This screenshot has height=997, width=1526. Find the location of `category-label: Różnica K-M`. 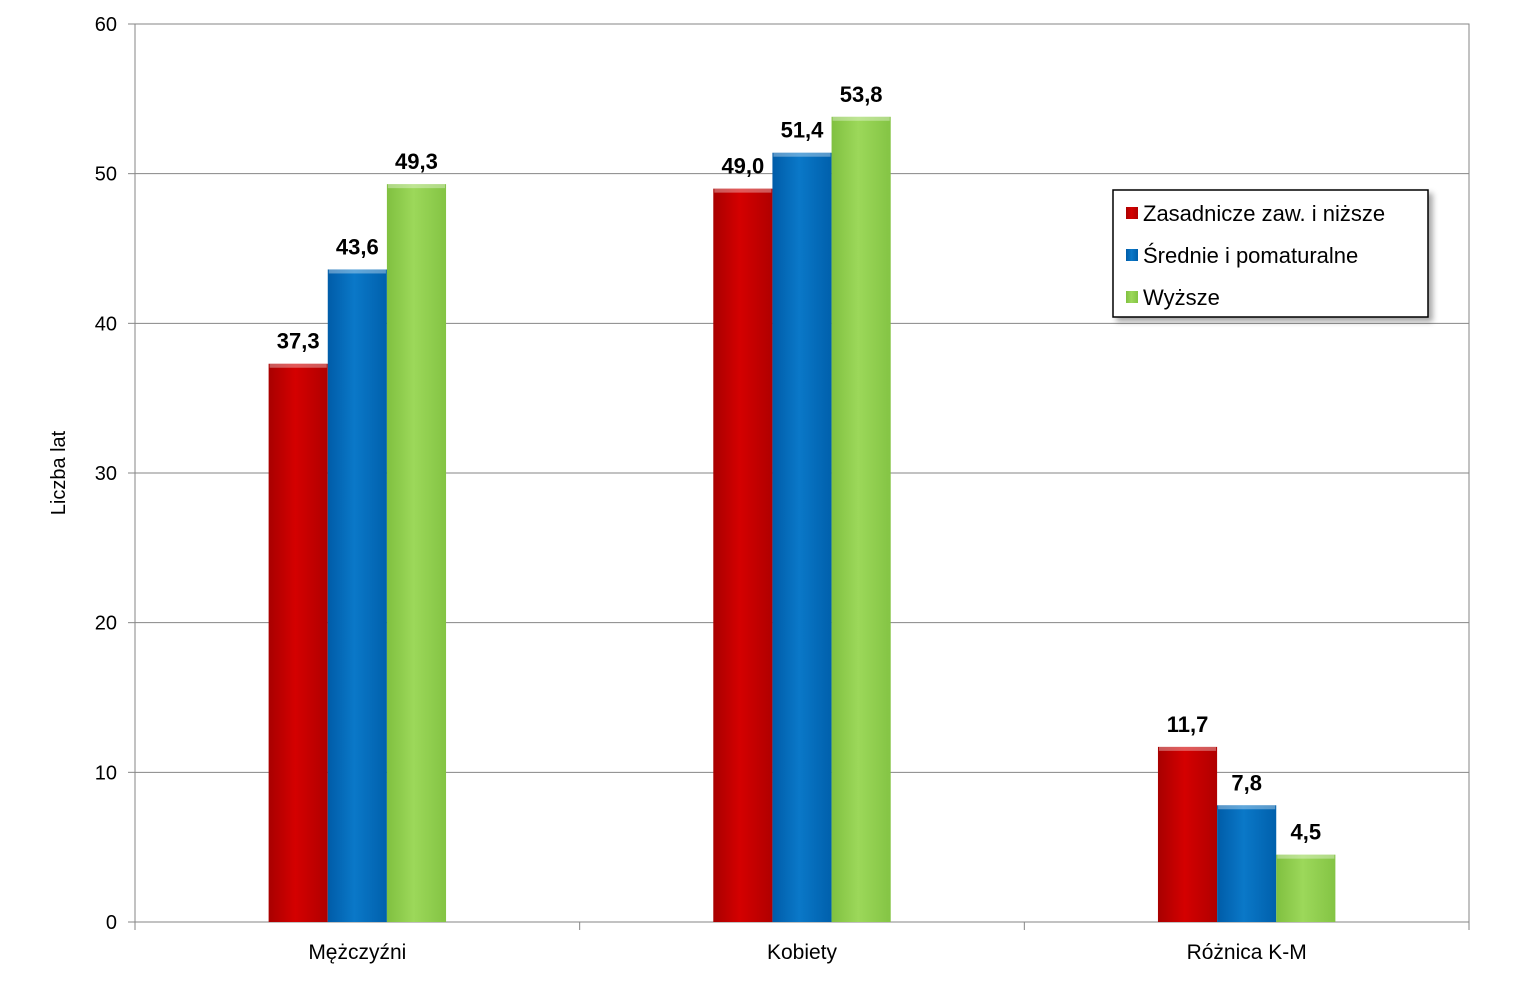

category-label: Różnica K-M is located at coordinates (1247, 952).